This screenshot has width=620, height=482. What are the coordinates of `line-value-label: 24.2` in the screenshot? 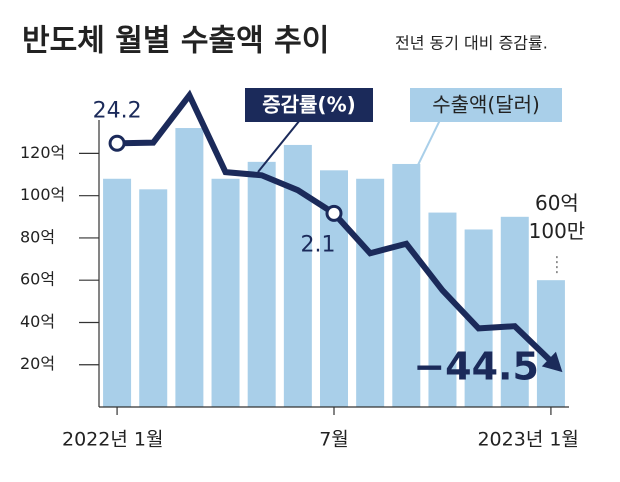 It's located at (117, 110).